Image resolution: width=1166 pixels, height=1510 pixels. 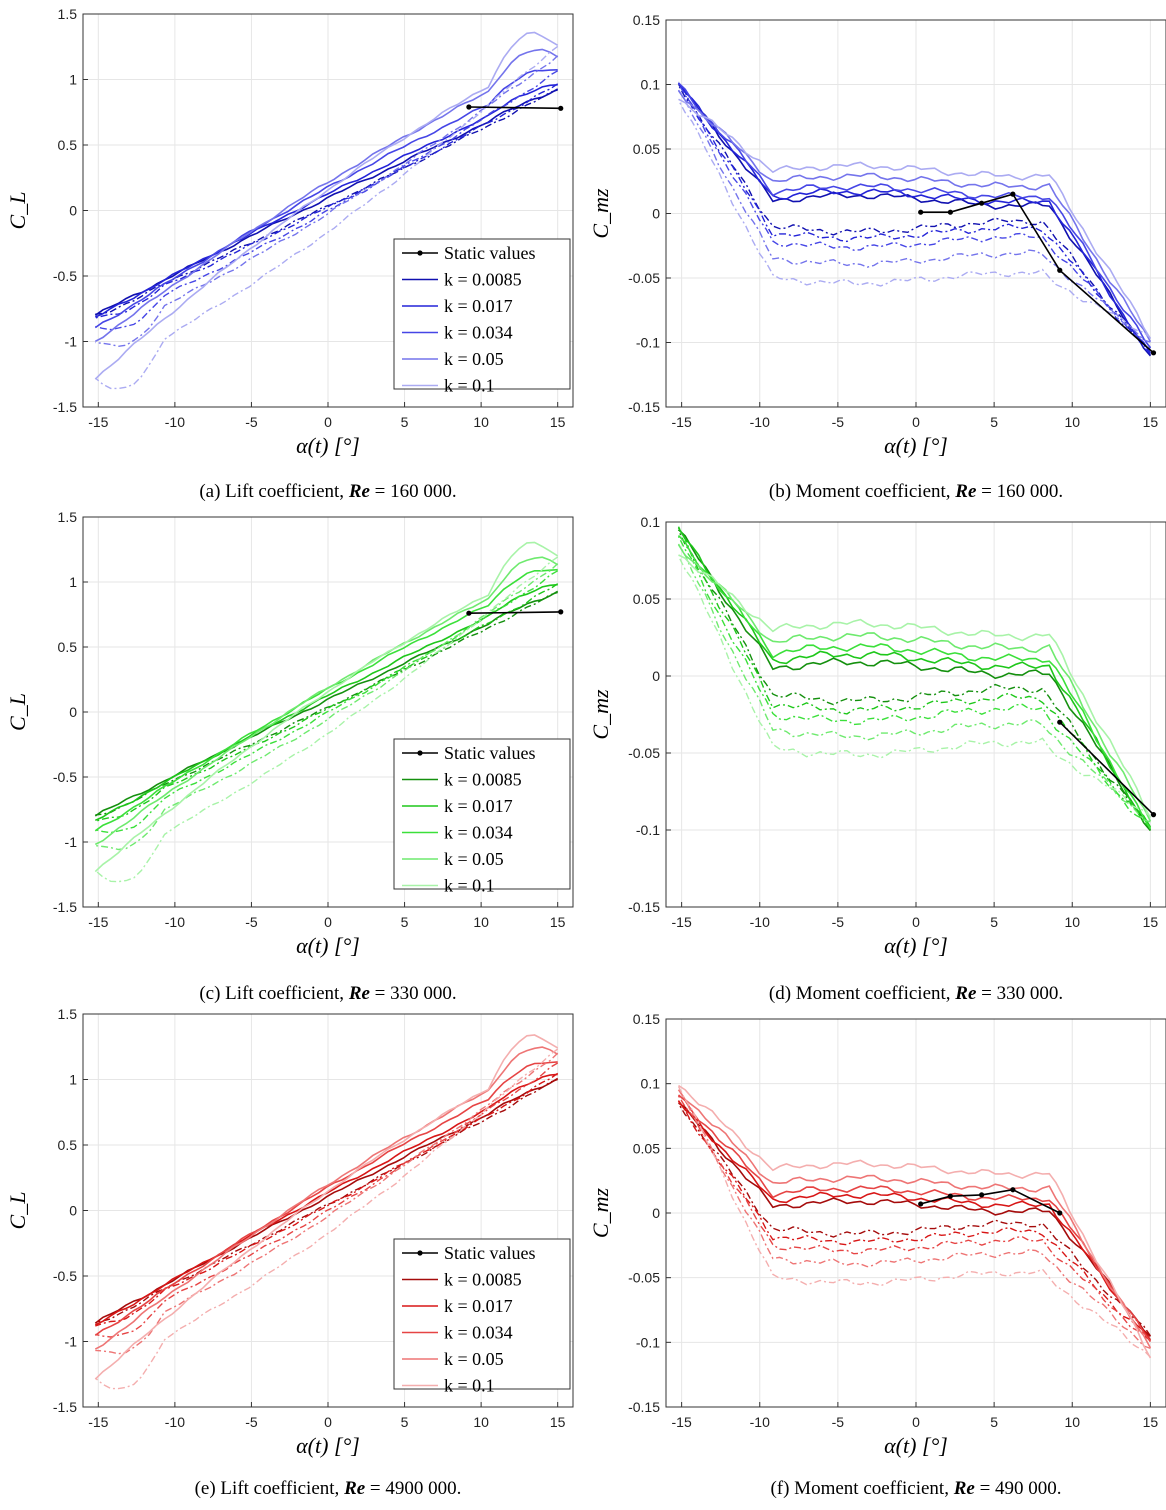 What do you see at coordinates (98, 422) in the screenshot?
I see `x-tick-label: -15` at bounding box center [98, 422].